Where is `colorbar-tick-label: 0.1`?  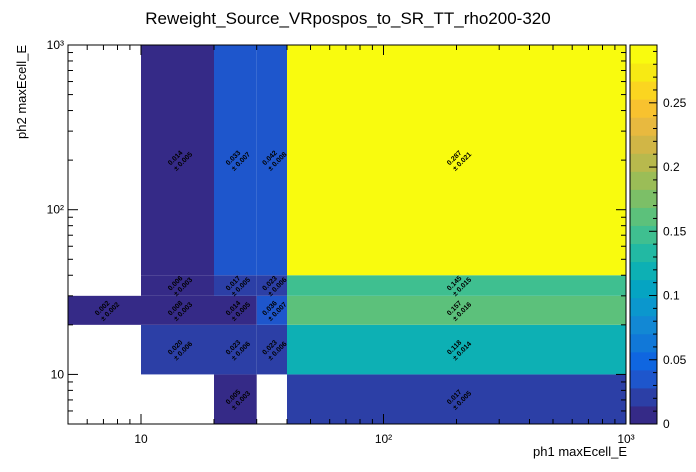
colorbar-tick-label: 0.1 is located at coordinates (671, 296).